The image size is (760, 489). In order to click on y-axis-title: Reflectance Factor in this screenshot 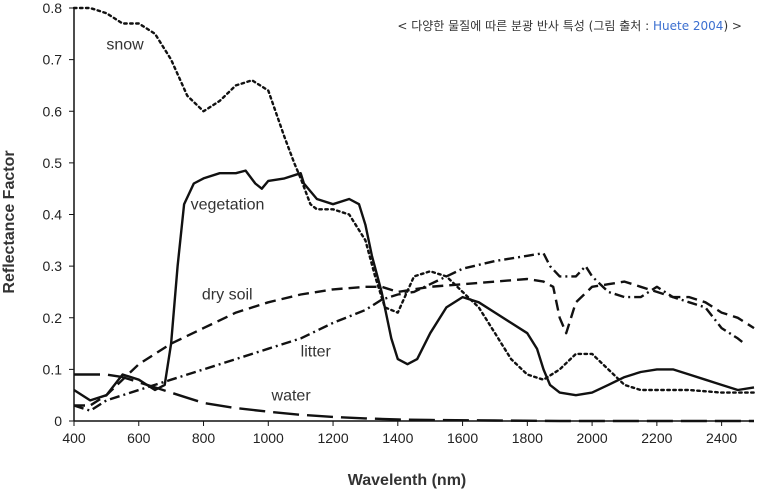, I will do `click(9, 221)`.